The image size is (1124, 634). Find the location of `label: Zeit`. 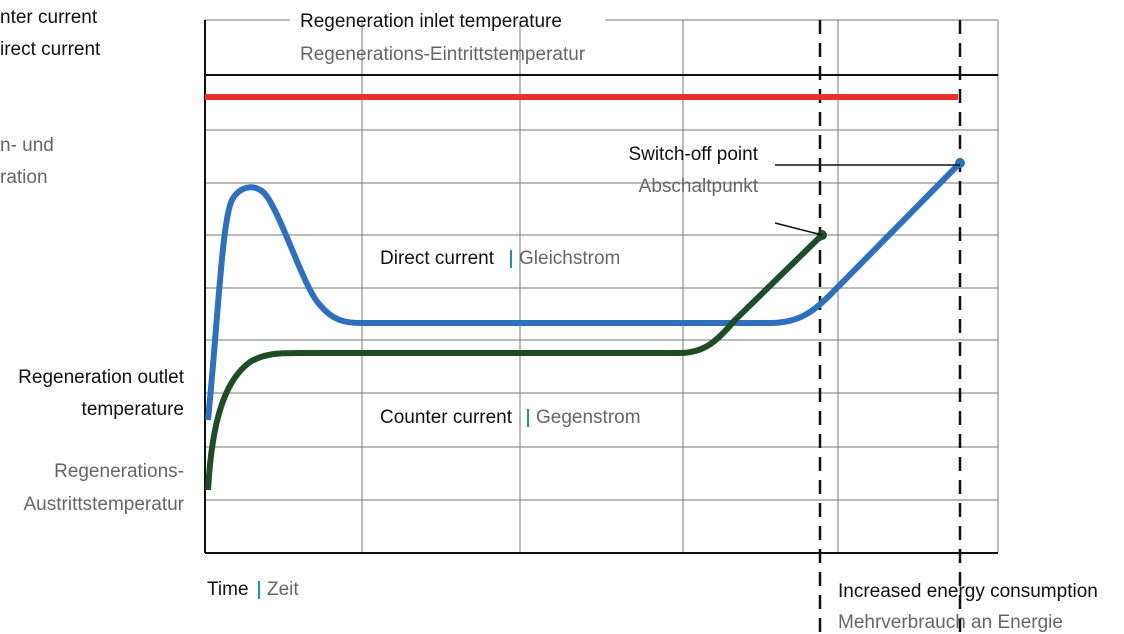

label: Zeit is located at coordinates (283, 589).